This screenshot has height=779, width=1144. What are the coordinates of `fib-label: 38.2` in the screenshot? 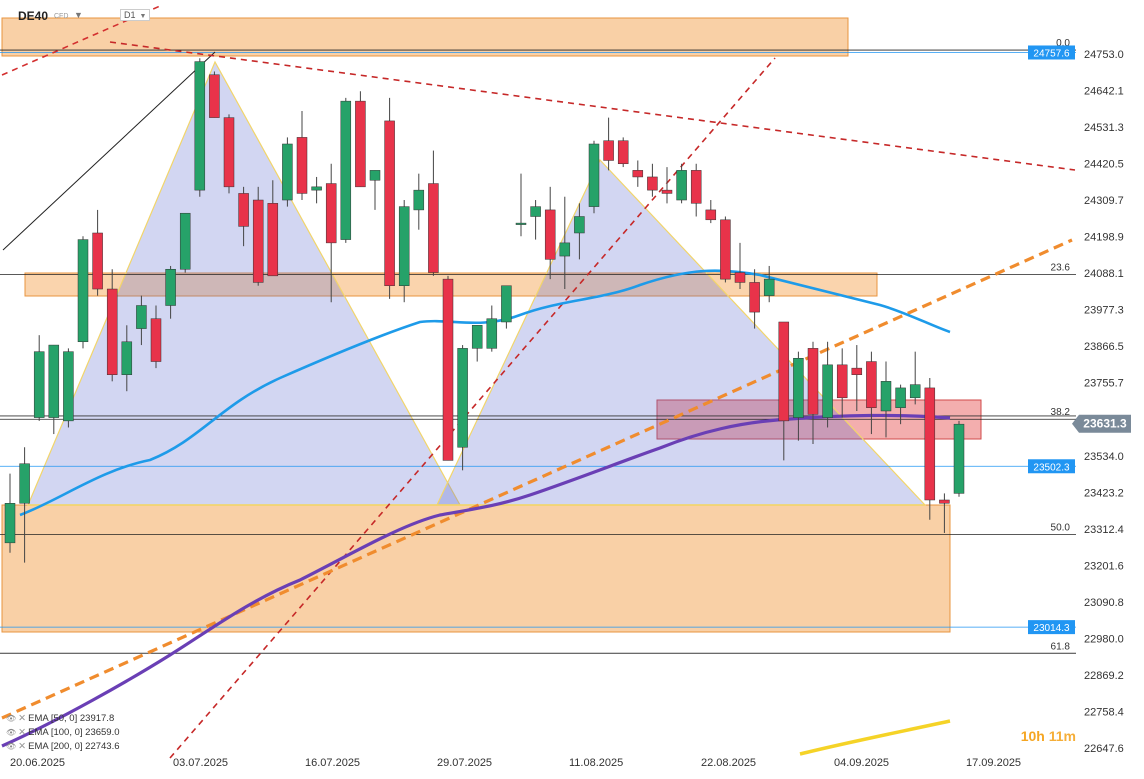 It's located at (1061, 412).